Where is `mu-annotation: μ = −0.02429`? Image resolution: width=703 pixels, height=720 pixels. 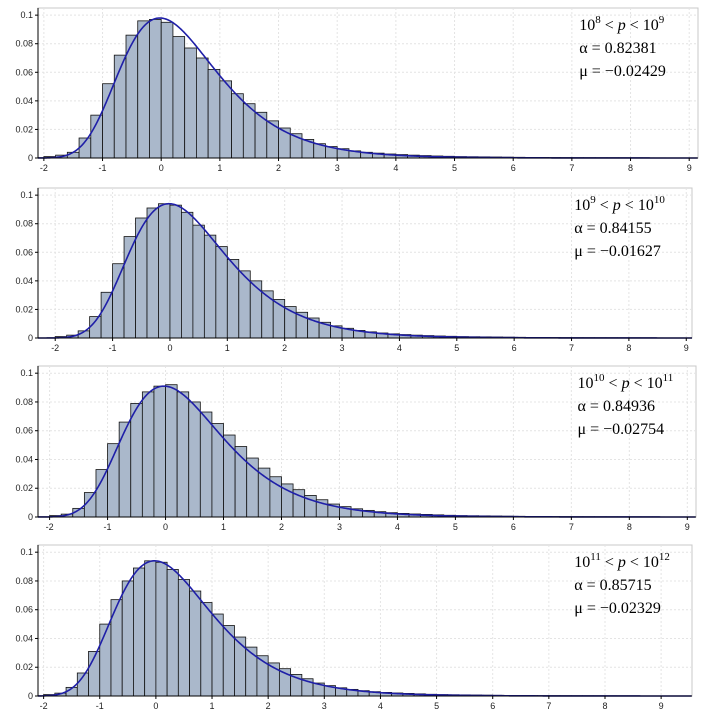
mu-annotation: μ = −0.02429 is located at coordinates (622, 71).